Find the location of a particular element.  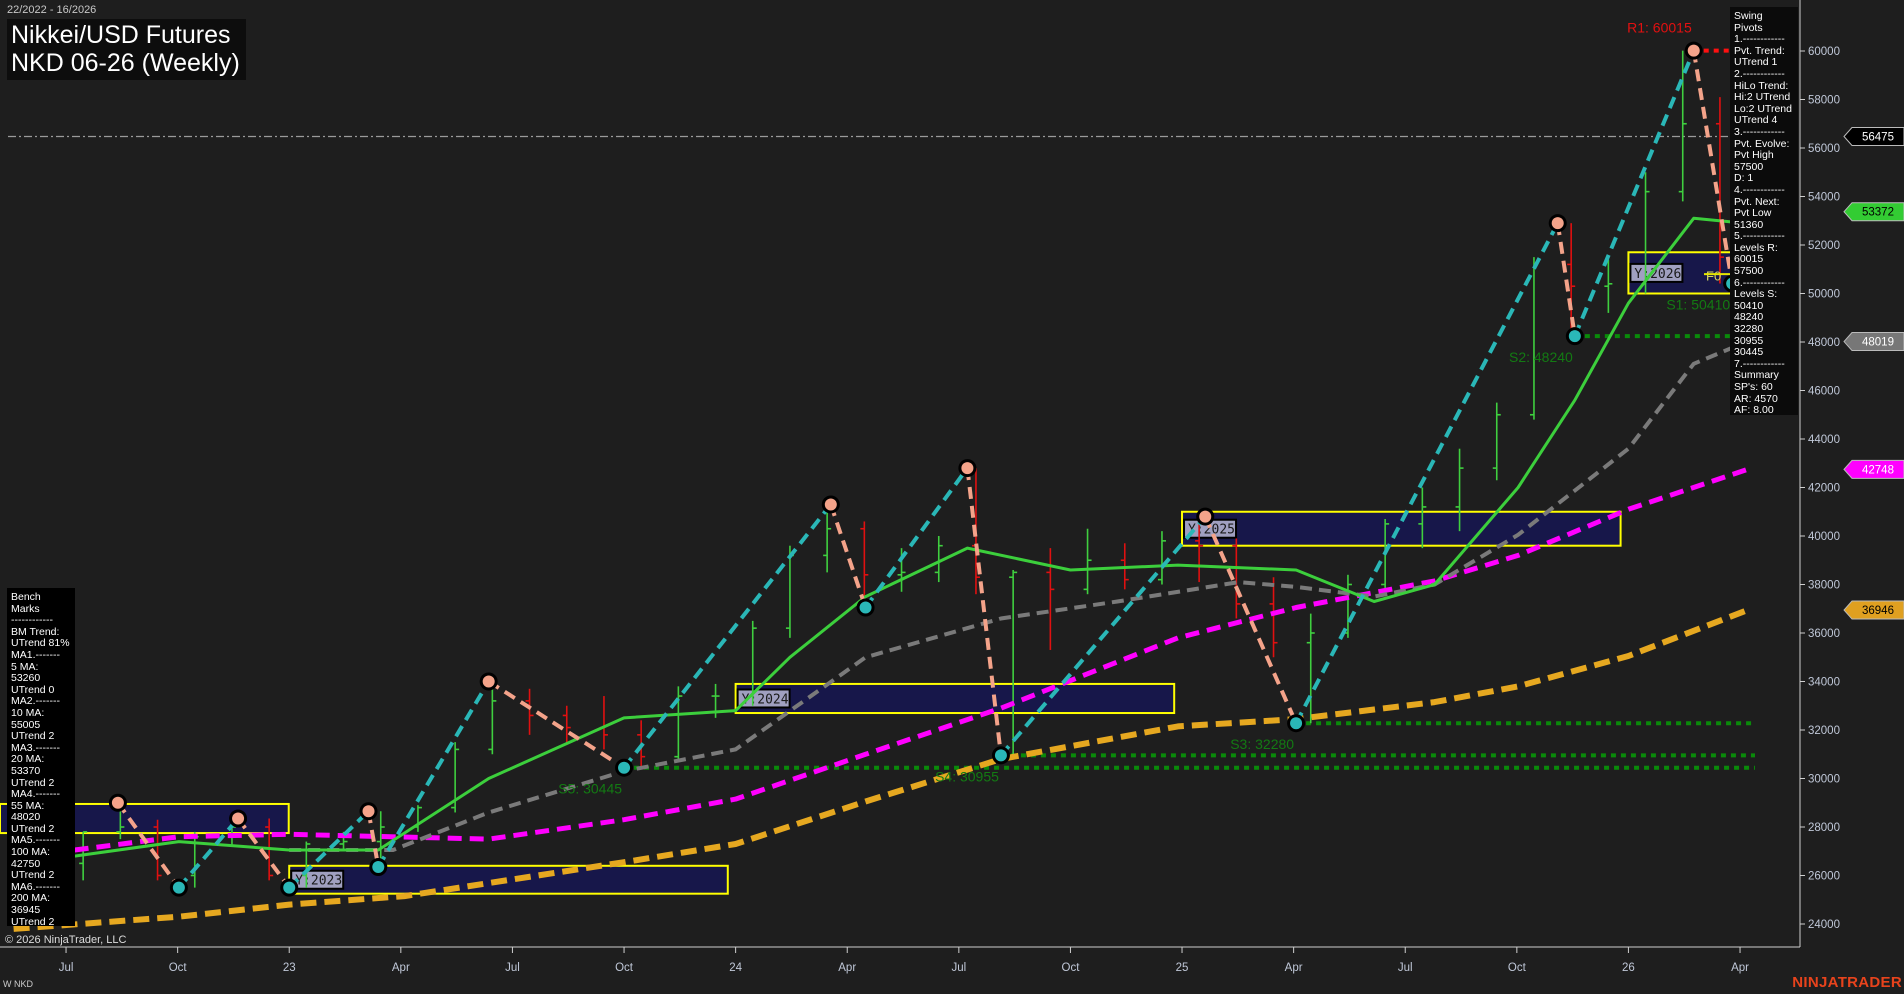

panel-line: UTrend 1 is located at coordinates (1756, 62).